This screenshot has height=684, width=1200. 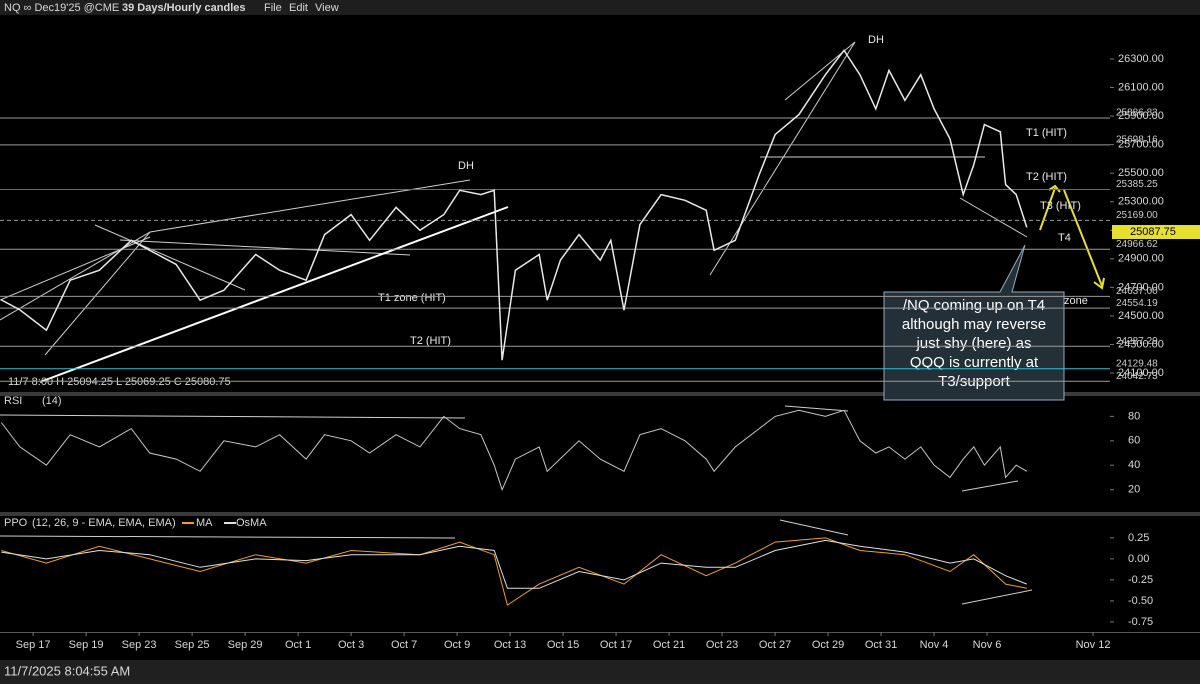 What do you see at coordinates (1137, 363) in the screenshot?
I see `level-label: 24129.48` at bounding box center [1137, 363].